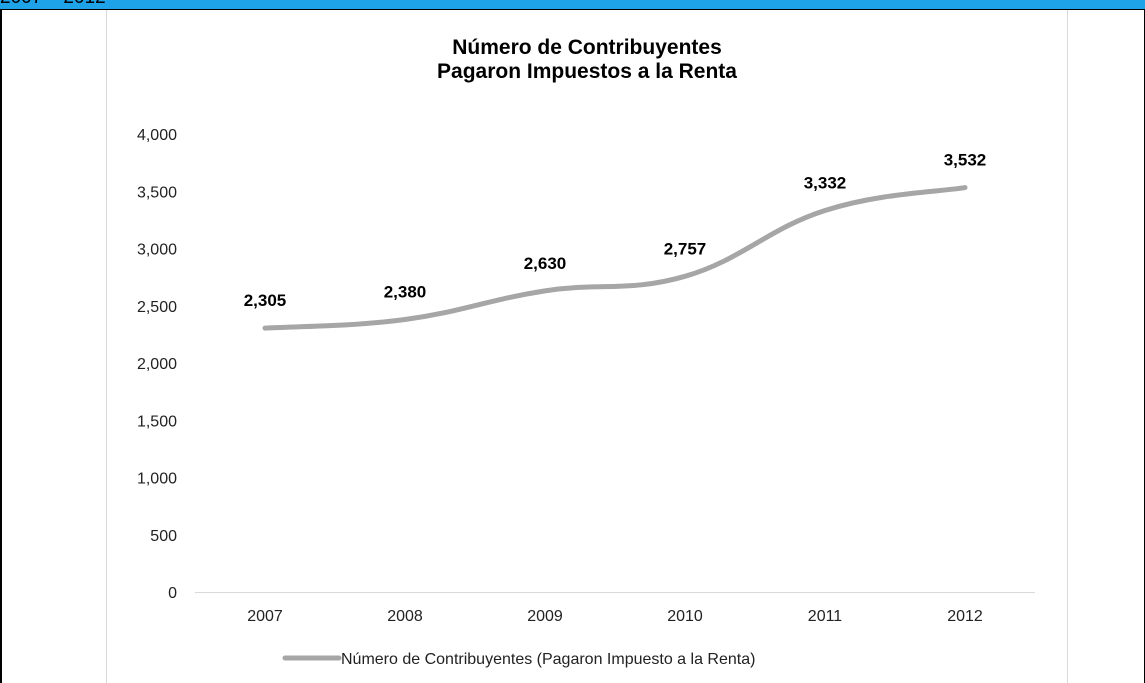 This screenshot has width=1145, height=683. I want to click on series-group, so click(615, 258).